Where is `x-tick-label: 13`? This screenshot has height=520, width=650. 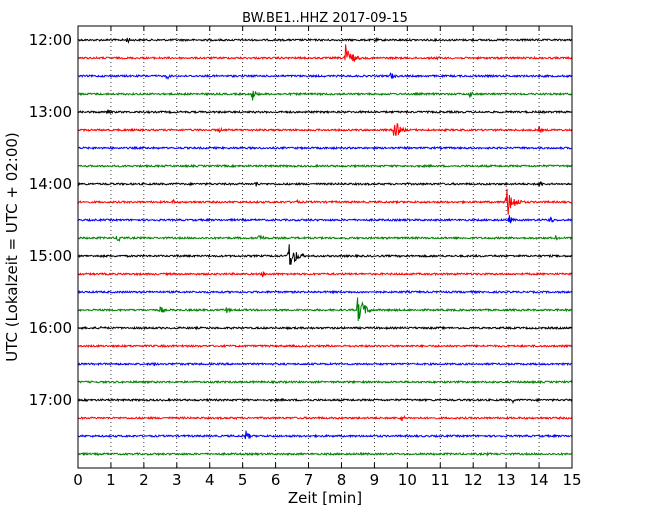
x-tick-label: 13 is located at coordinates (506, 480).